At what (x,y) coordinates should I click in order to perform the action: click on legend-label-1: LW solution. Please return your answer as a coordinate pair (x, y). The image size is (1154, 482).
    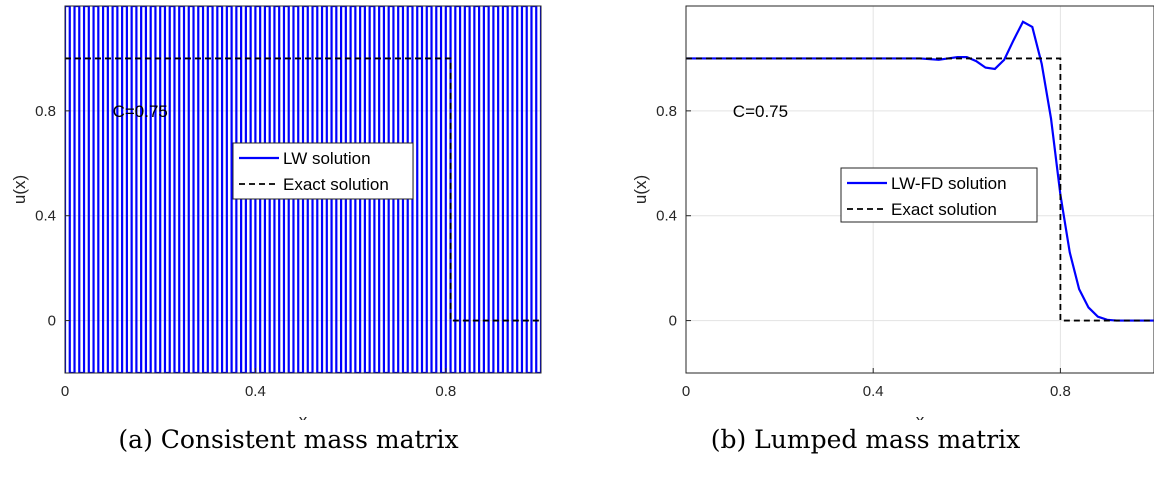
    Looking at the image, I should click on (327, 158).